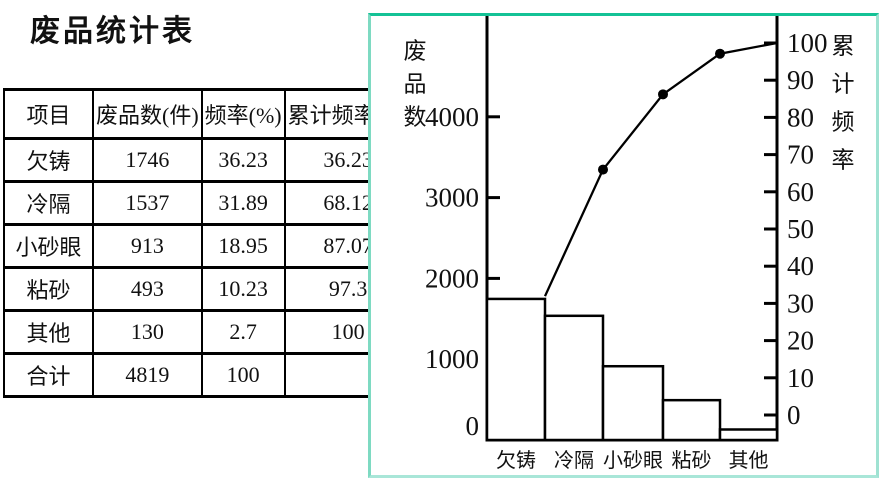  What do you see at coordinates (147, 289) in the screenshot?
I see `table-cell: 493` at bounding box center [147, 289].